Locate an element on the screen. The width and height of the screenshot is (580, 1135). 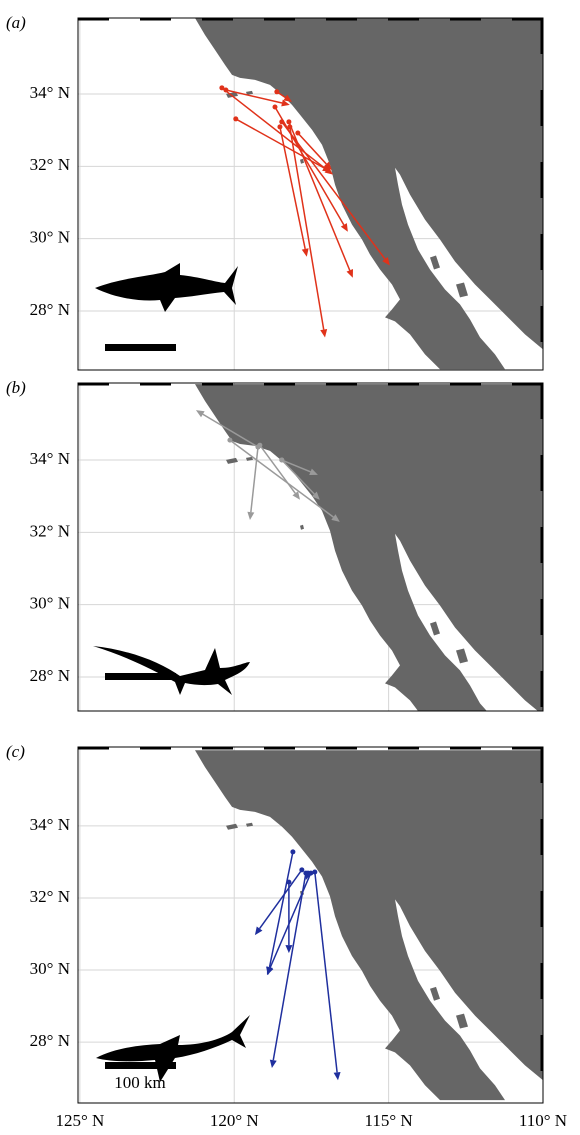
panel-label: (b) is located at coordinates (16, 387).